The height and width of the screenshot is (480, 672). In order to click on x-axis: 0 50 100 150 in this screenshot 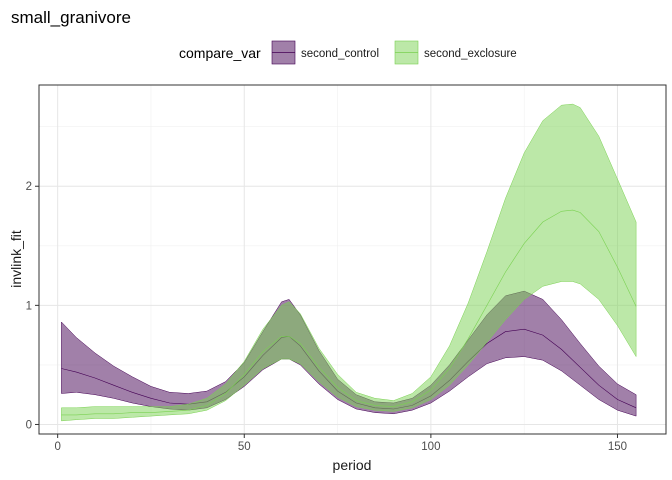, I will do `click(340, 443)`.